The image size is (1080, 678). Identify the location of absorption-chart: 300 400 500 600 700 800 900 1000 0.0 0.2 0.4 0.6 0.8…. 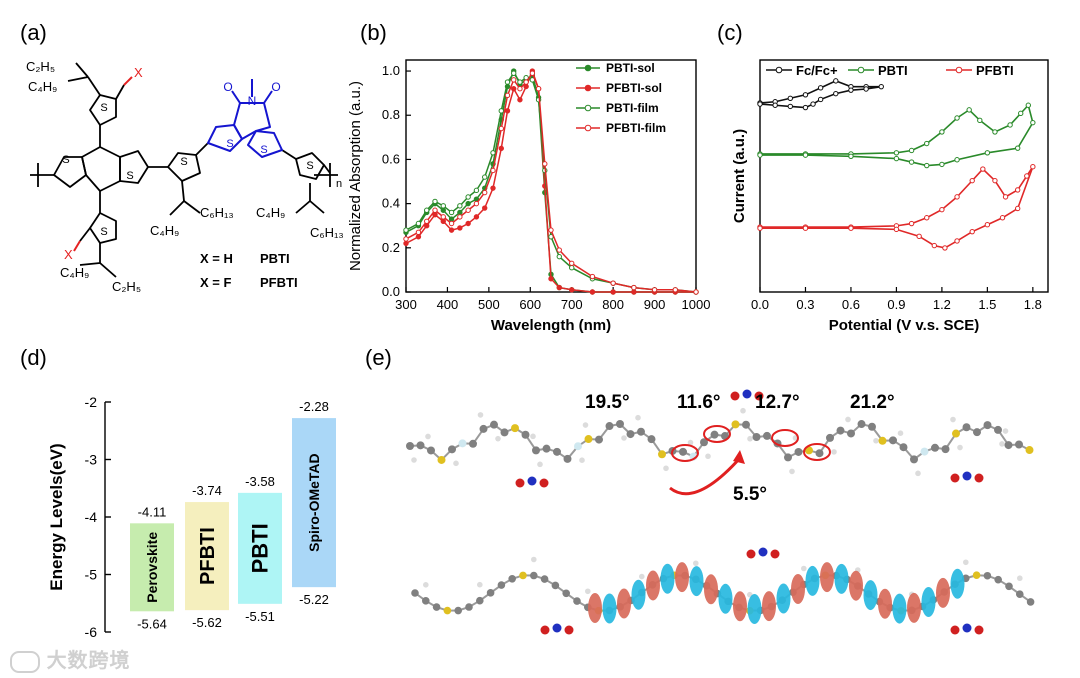
(528, 196).